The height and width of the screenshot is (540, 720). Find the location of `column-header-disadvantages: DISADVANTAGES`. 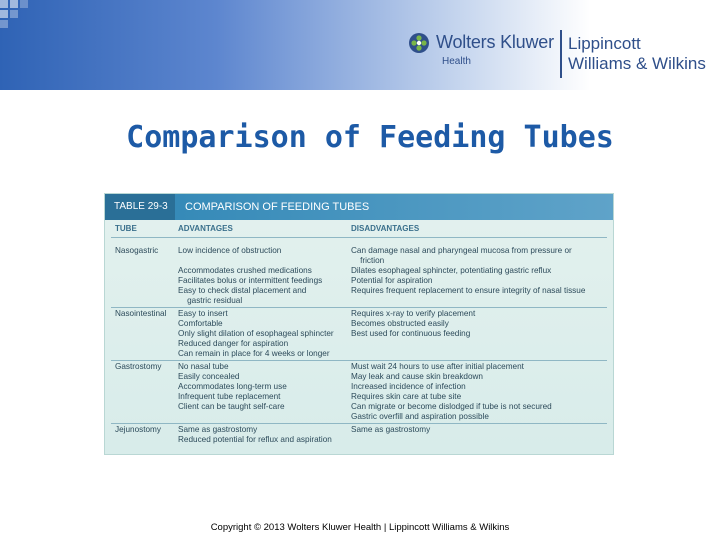

column-header-disadvantages: DISADVANTAGES is located at coordinates (385, 228).